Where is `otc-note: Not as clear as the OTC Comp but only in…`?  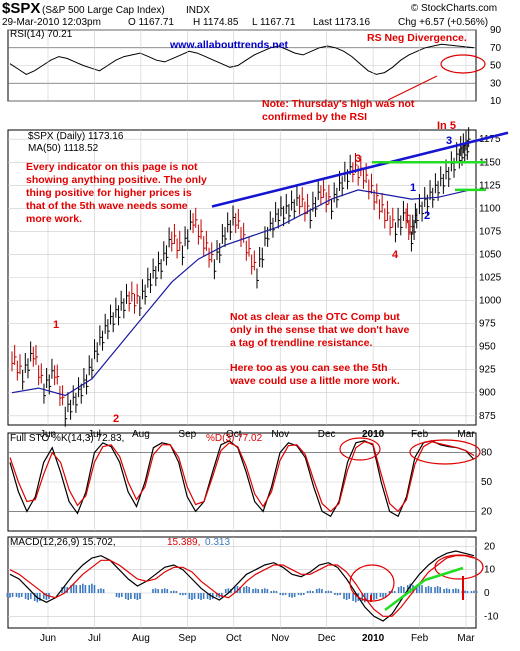
otc-note: Not as clear as the OTC Comp but only in… is located at coordinates (319, 330).